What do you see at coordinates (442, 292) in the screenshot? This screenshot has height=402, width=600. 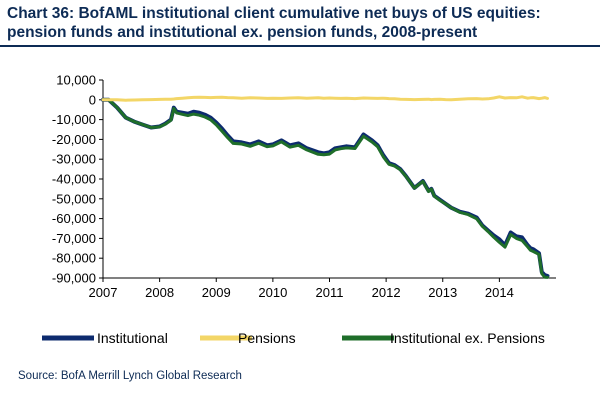 I see `x-tick-label: 2013` at bounding box center [442, 292].